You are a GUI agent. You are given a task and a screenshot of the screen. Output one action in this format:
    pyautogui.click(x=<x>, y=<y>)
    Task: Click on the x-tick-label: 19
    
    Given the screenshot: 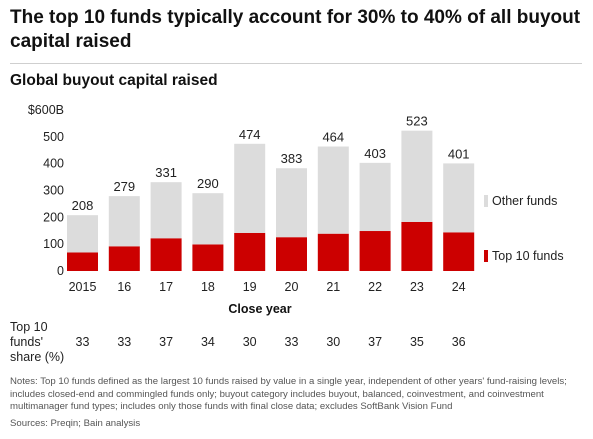 What is the action you would take?
    pyautogui.click(x=250, y=287)
    